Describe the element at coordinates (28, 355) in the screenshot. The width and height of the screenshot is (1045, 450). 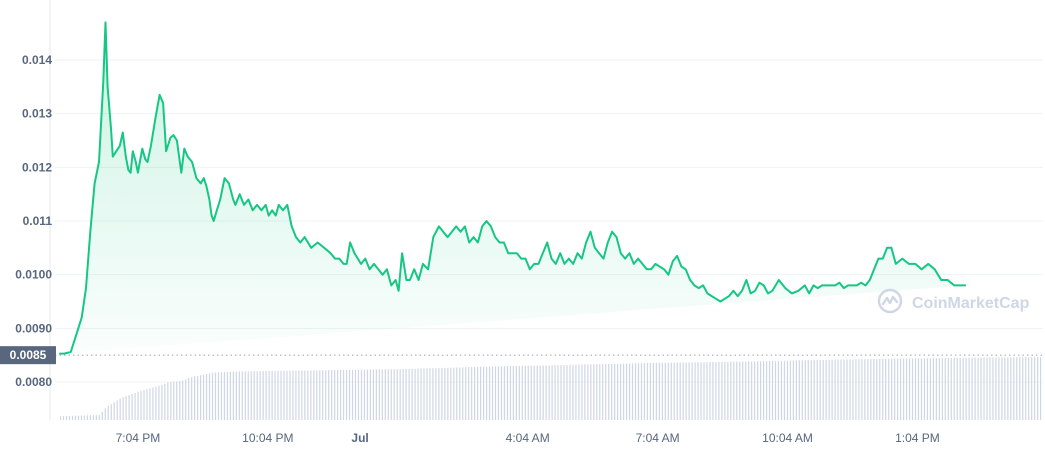
I see `baseline-badge-group: 0.0085` at that location.